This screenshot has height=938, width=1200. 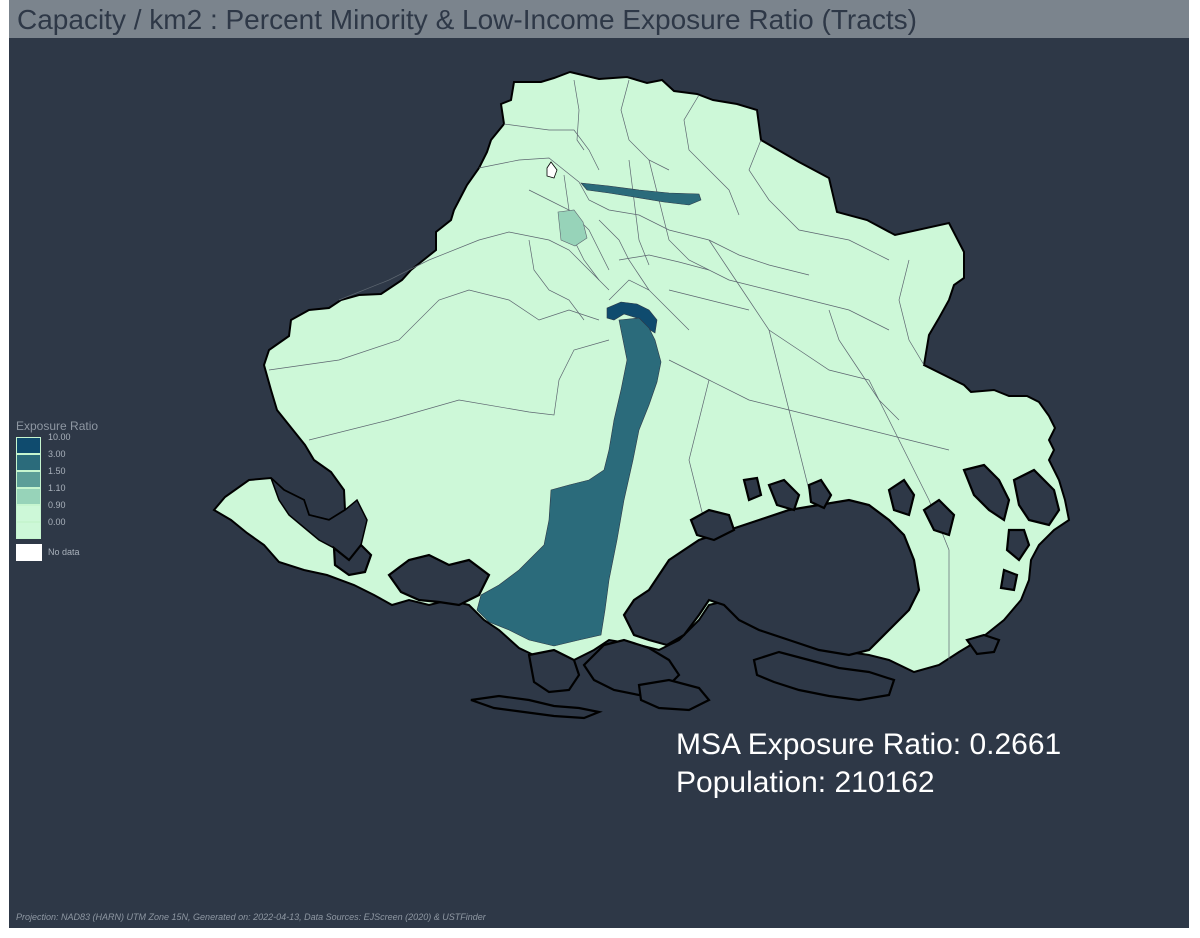 What do you see at coordinates (641, 194) in the screenshot?
I see `tract-high-north` at bounding box center [641, 194].